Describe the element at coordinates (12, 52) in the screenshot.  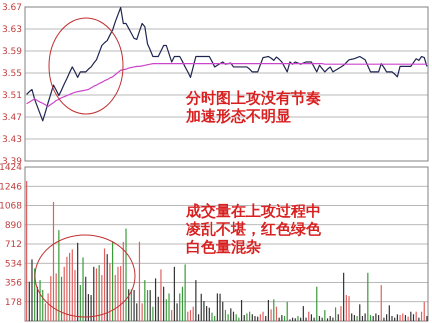
I see `y-tick-label: 3.59` at that location.